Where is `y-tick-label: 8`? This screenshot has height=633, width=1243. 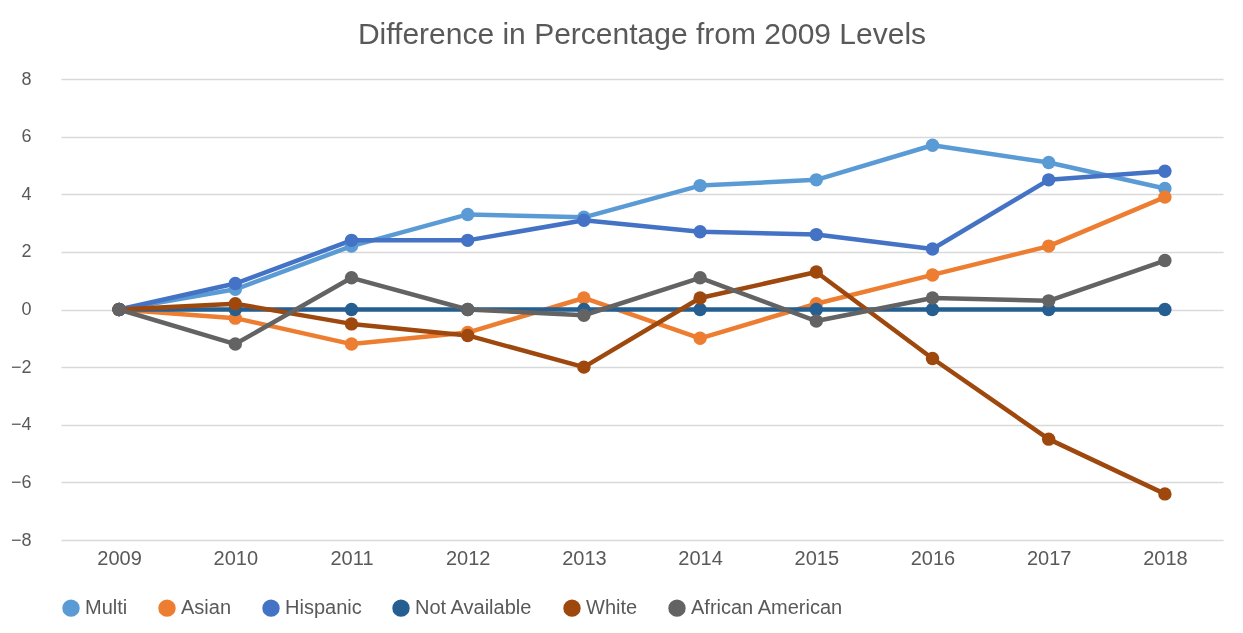
y-tick-label: 8 is located at coordinates (26, 78).